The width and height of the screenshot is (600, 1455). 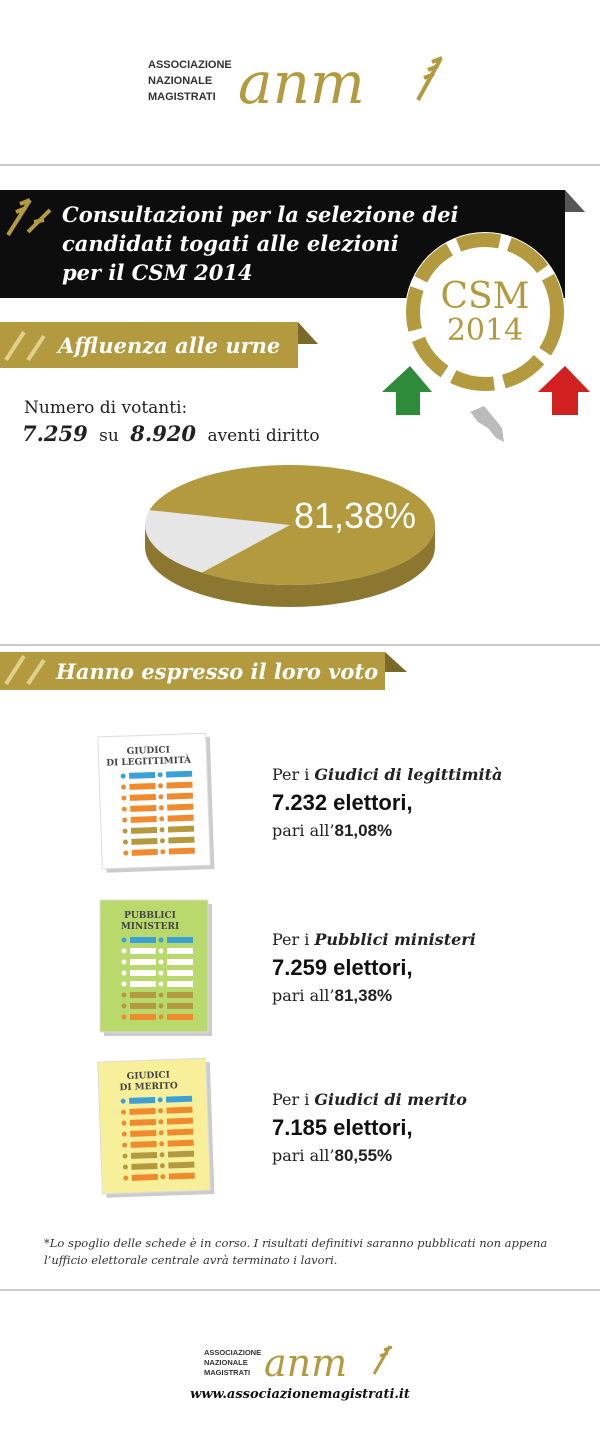 What do you see at coordinates (157, 272) in the screenshot?
I see `title-line: per il CSM 2014` at bounding box center [157, 272].